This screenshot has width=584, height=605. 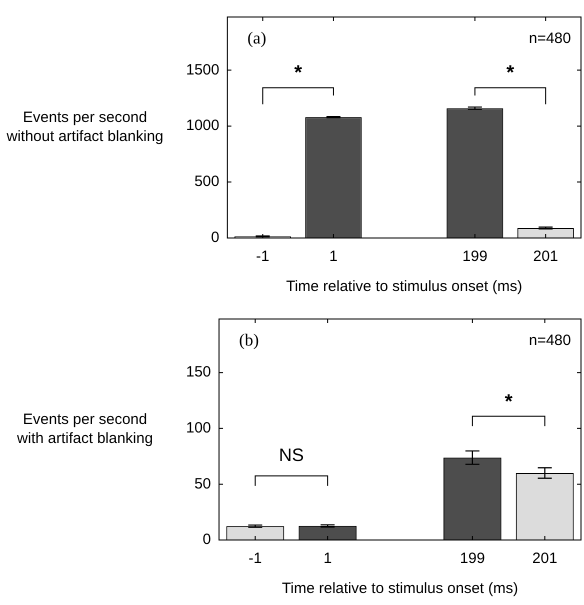 I want to click on annotation: NS, so click(x=291, y=454).